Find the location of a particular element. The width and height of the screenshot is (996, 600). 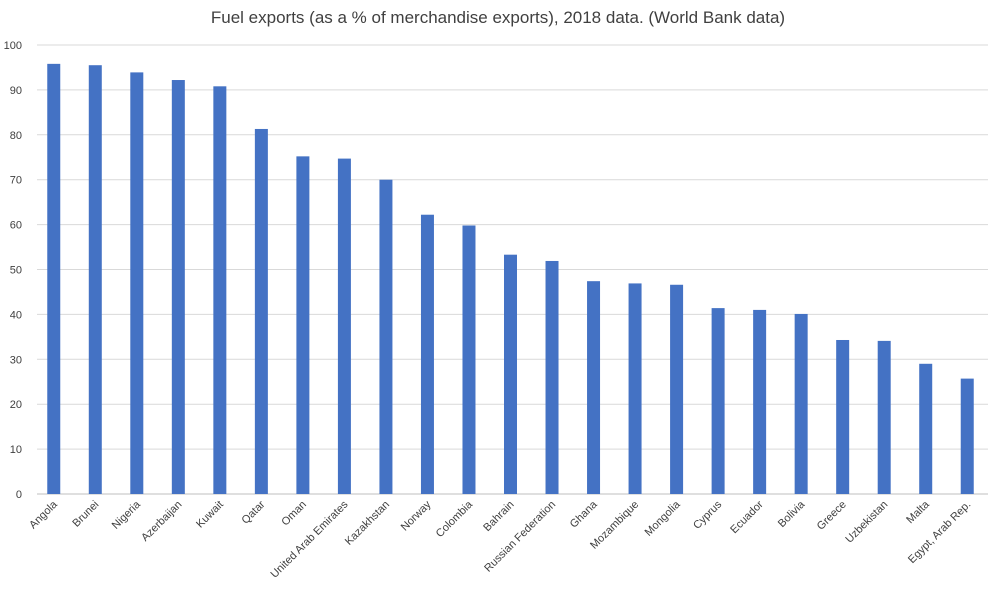

x-tick-label: Nigeria is located at coordinates (127, 515).